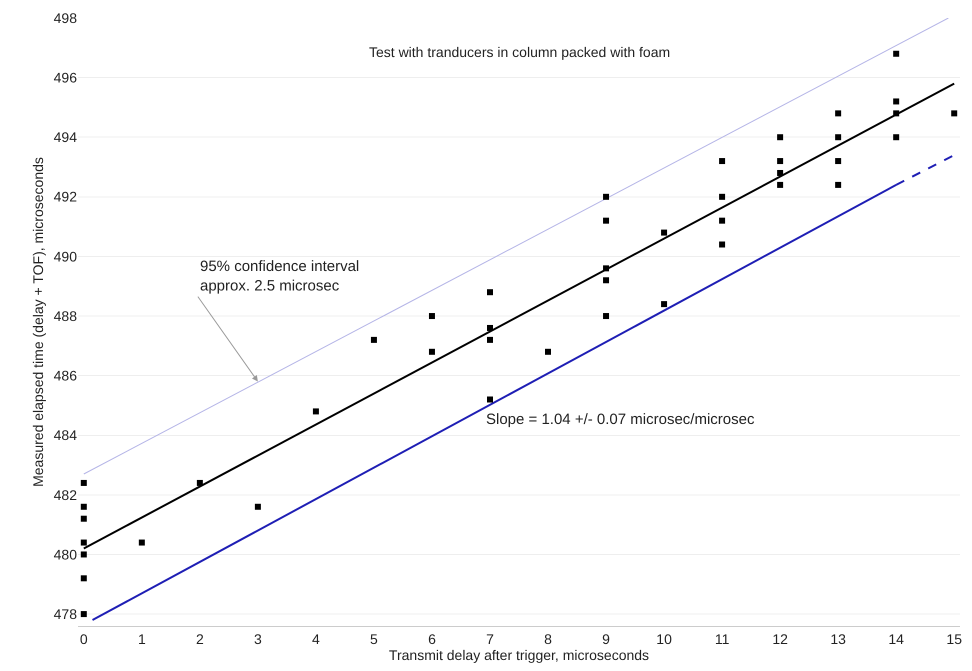  Describe the element at coordinates (66, 554) in the screenshot. I see `y-tick-label: 480` at that location.